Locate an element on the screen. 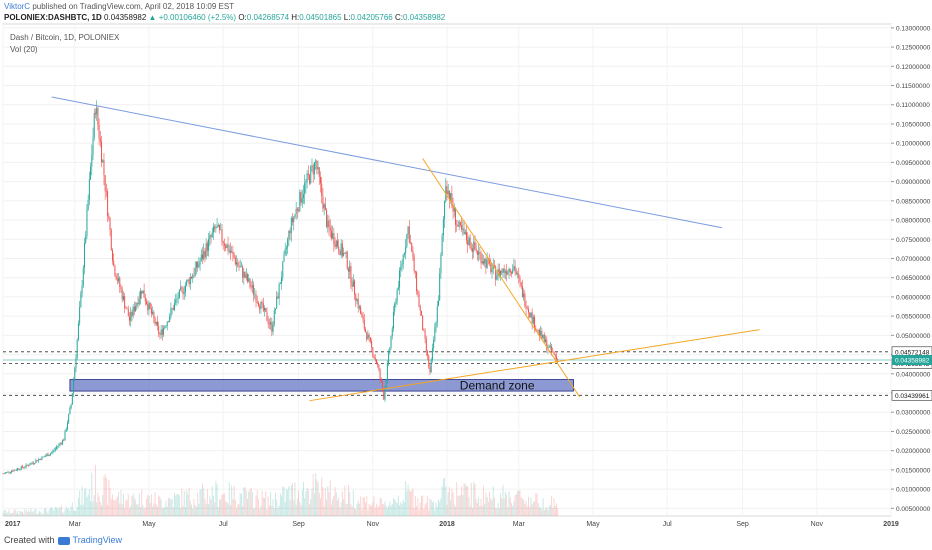  tradingview-brand-link: TradingView is located at coordinates (97, 540).